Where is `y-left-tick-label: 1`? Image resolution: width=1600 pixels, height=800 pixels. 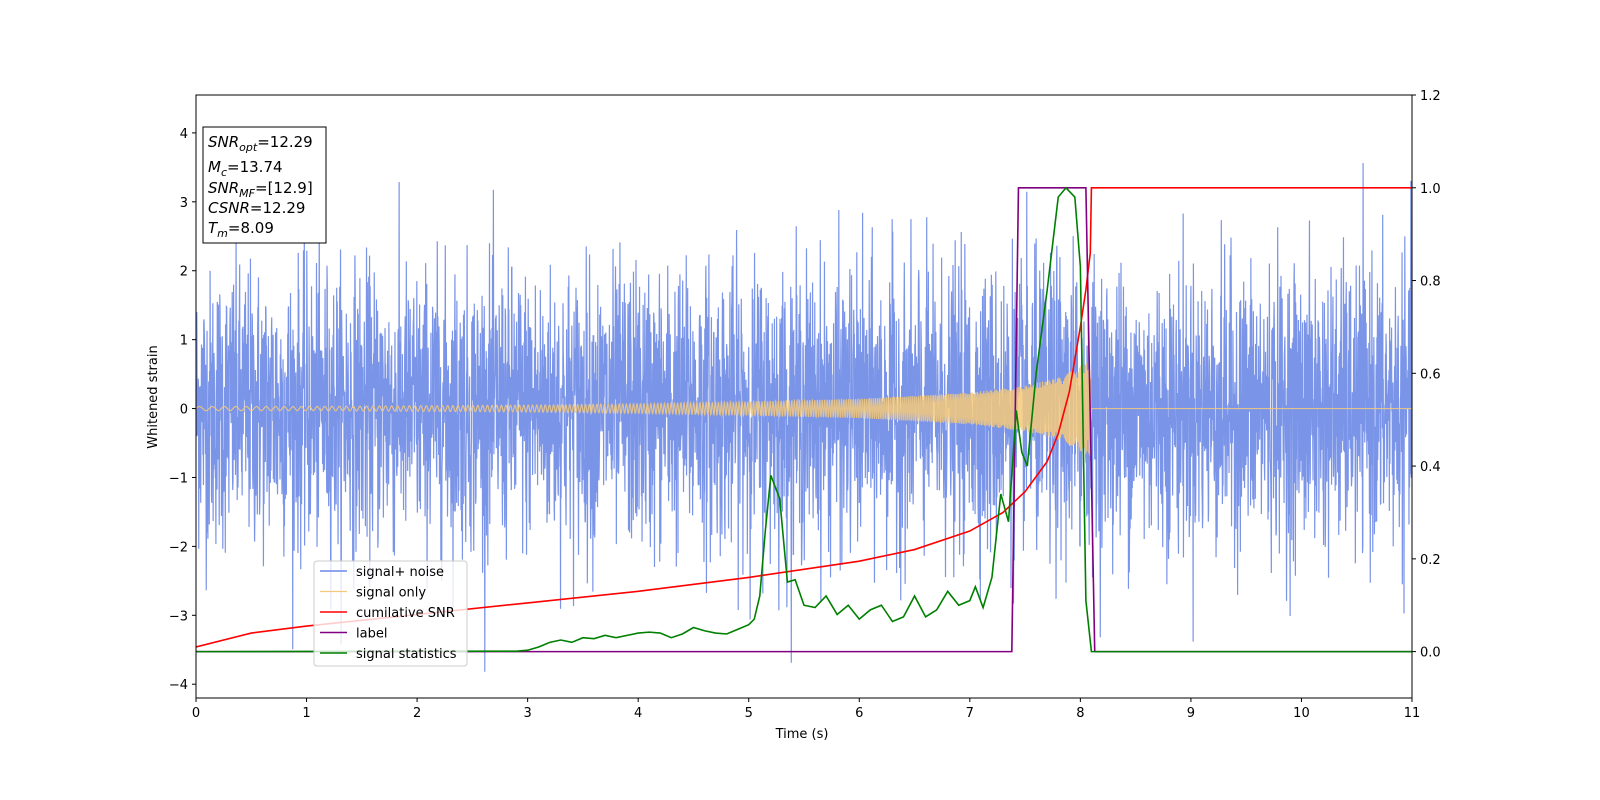 y-left-tick-label: 1 is located at coordinates (184, 341).